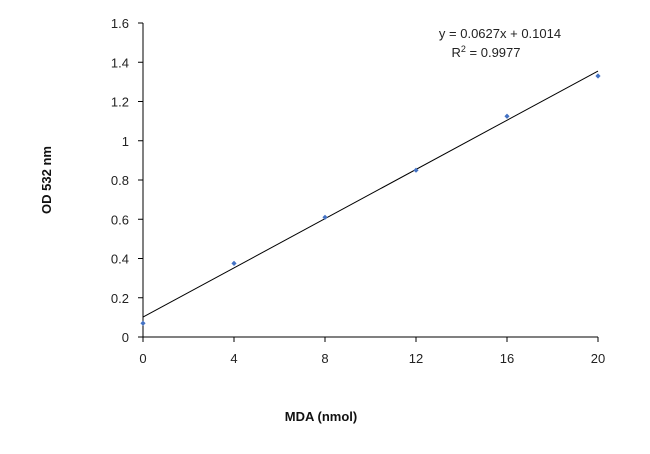 This screenshot has height=454, width=650. What do you see at coordinates (372, 351) in the screenshot?
I see `x-axis: 0 4 8 12 16 20` at bounding box center [372, 351].